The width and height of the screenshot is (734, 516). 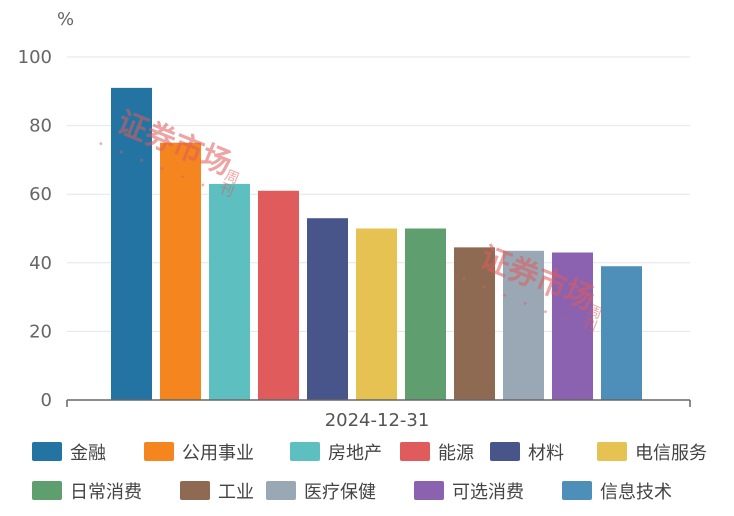 I want to click on legend-label: 材料, so click(x=546, y=453).